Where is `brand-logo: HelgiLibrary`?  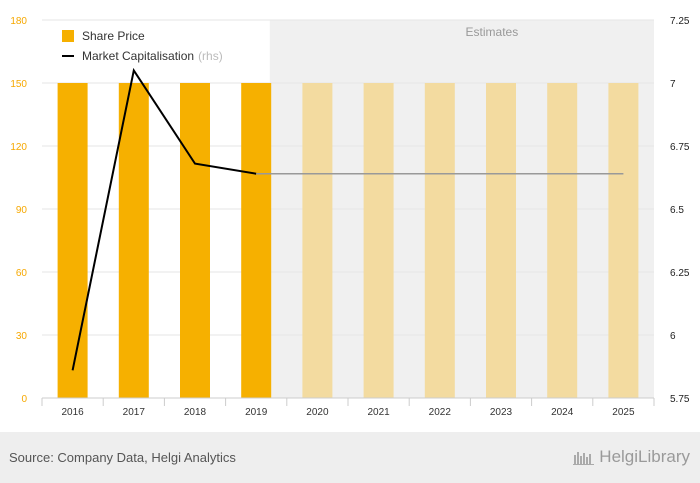
brand-logo: HelgiLibrary is located at coordinates (631, 457).